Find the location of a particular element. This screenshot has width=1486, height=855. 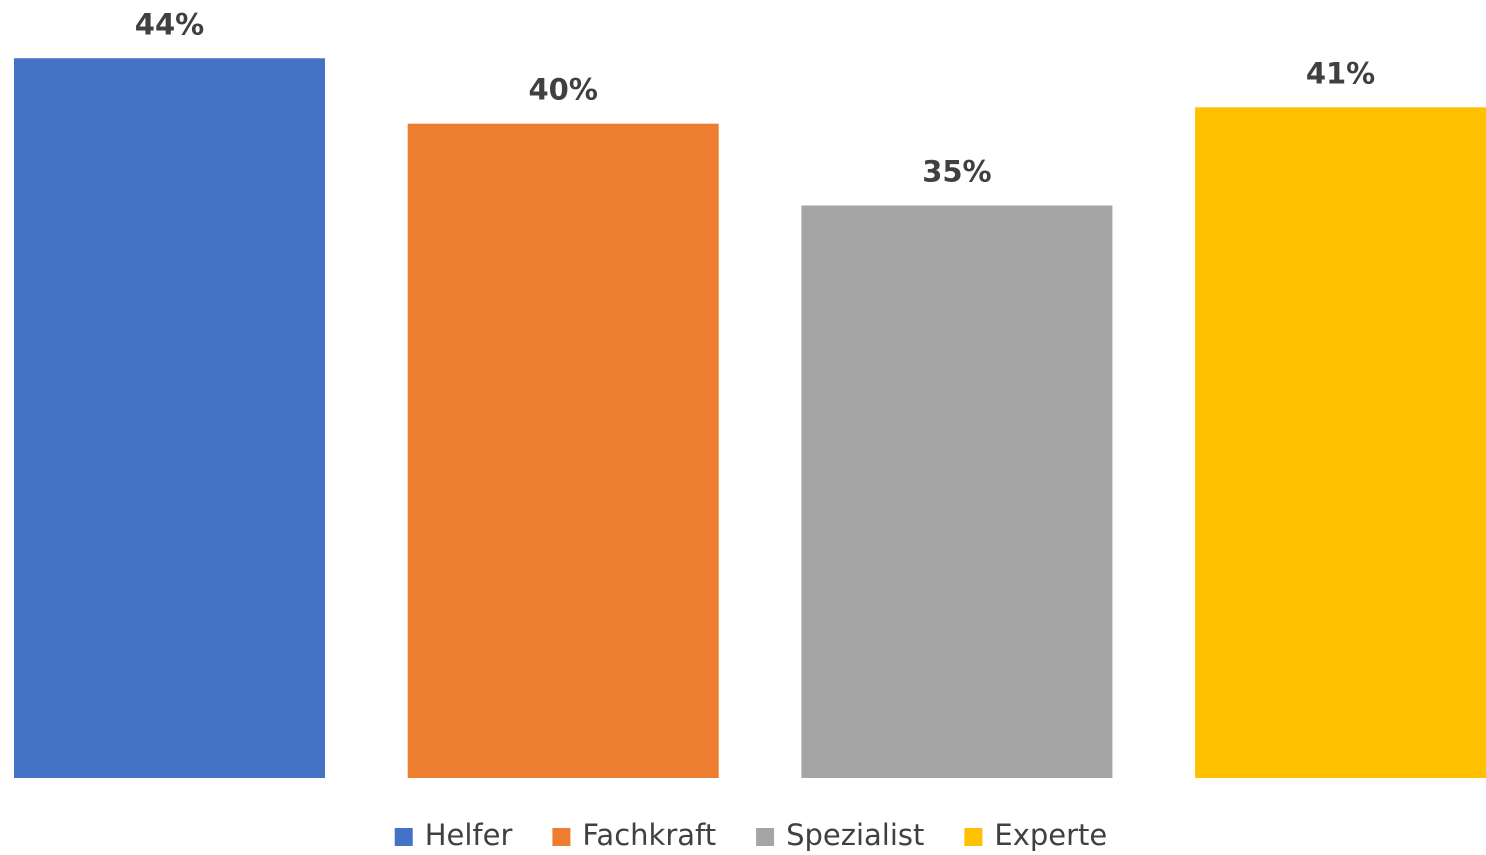

legend-label: Helfer is located at coordinates (469, 835).